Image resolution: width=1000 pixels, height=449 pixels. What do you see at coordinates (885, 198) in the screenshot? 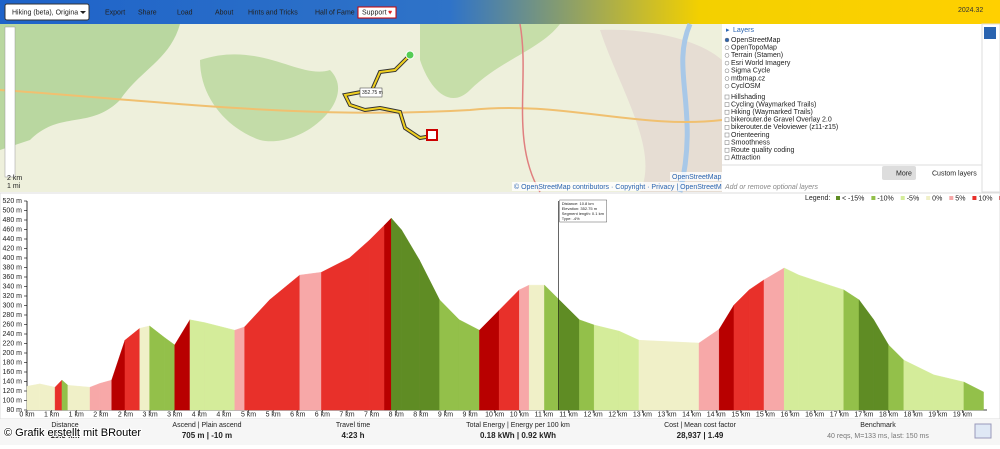
I see `legend-label: -10%` at bounding box center [885, 198].